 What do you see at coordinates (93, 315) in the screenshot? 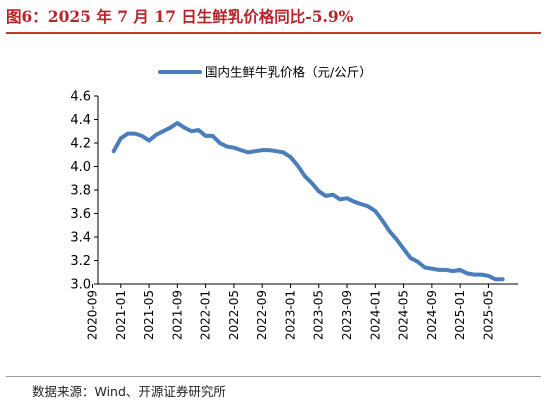
I see `x-tick-label: 2020-09` at bounding box center [93, 315].